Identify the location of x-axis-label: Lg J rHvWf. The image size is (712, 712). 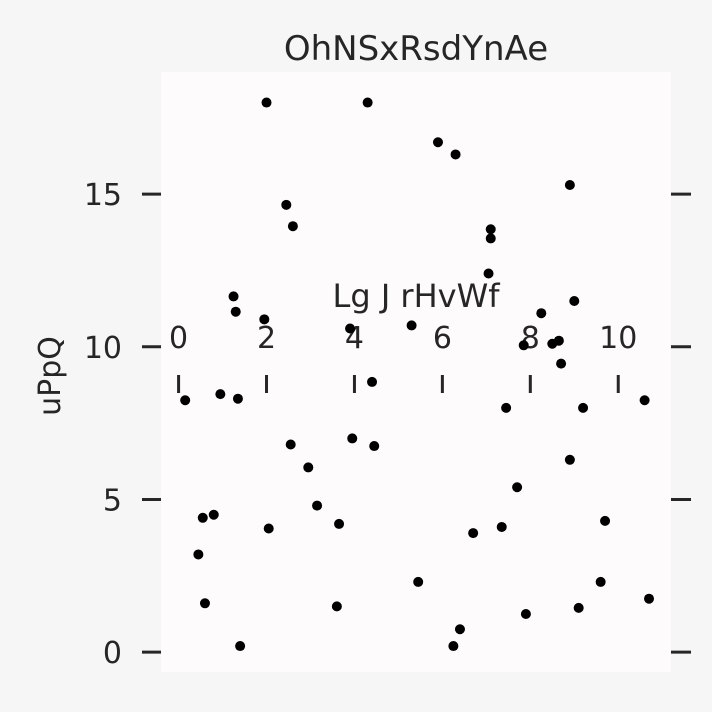
(417, 296).